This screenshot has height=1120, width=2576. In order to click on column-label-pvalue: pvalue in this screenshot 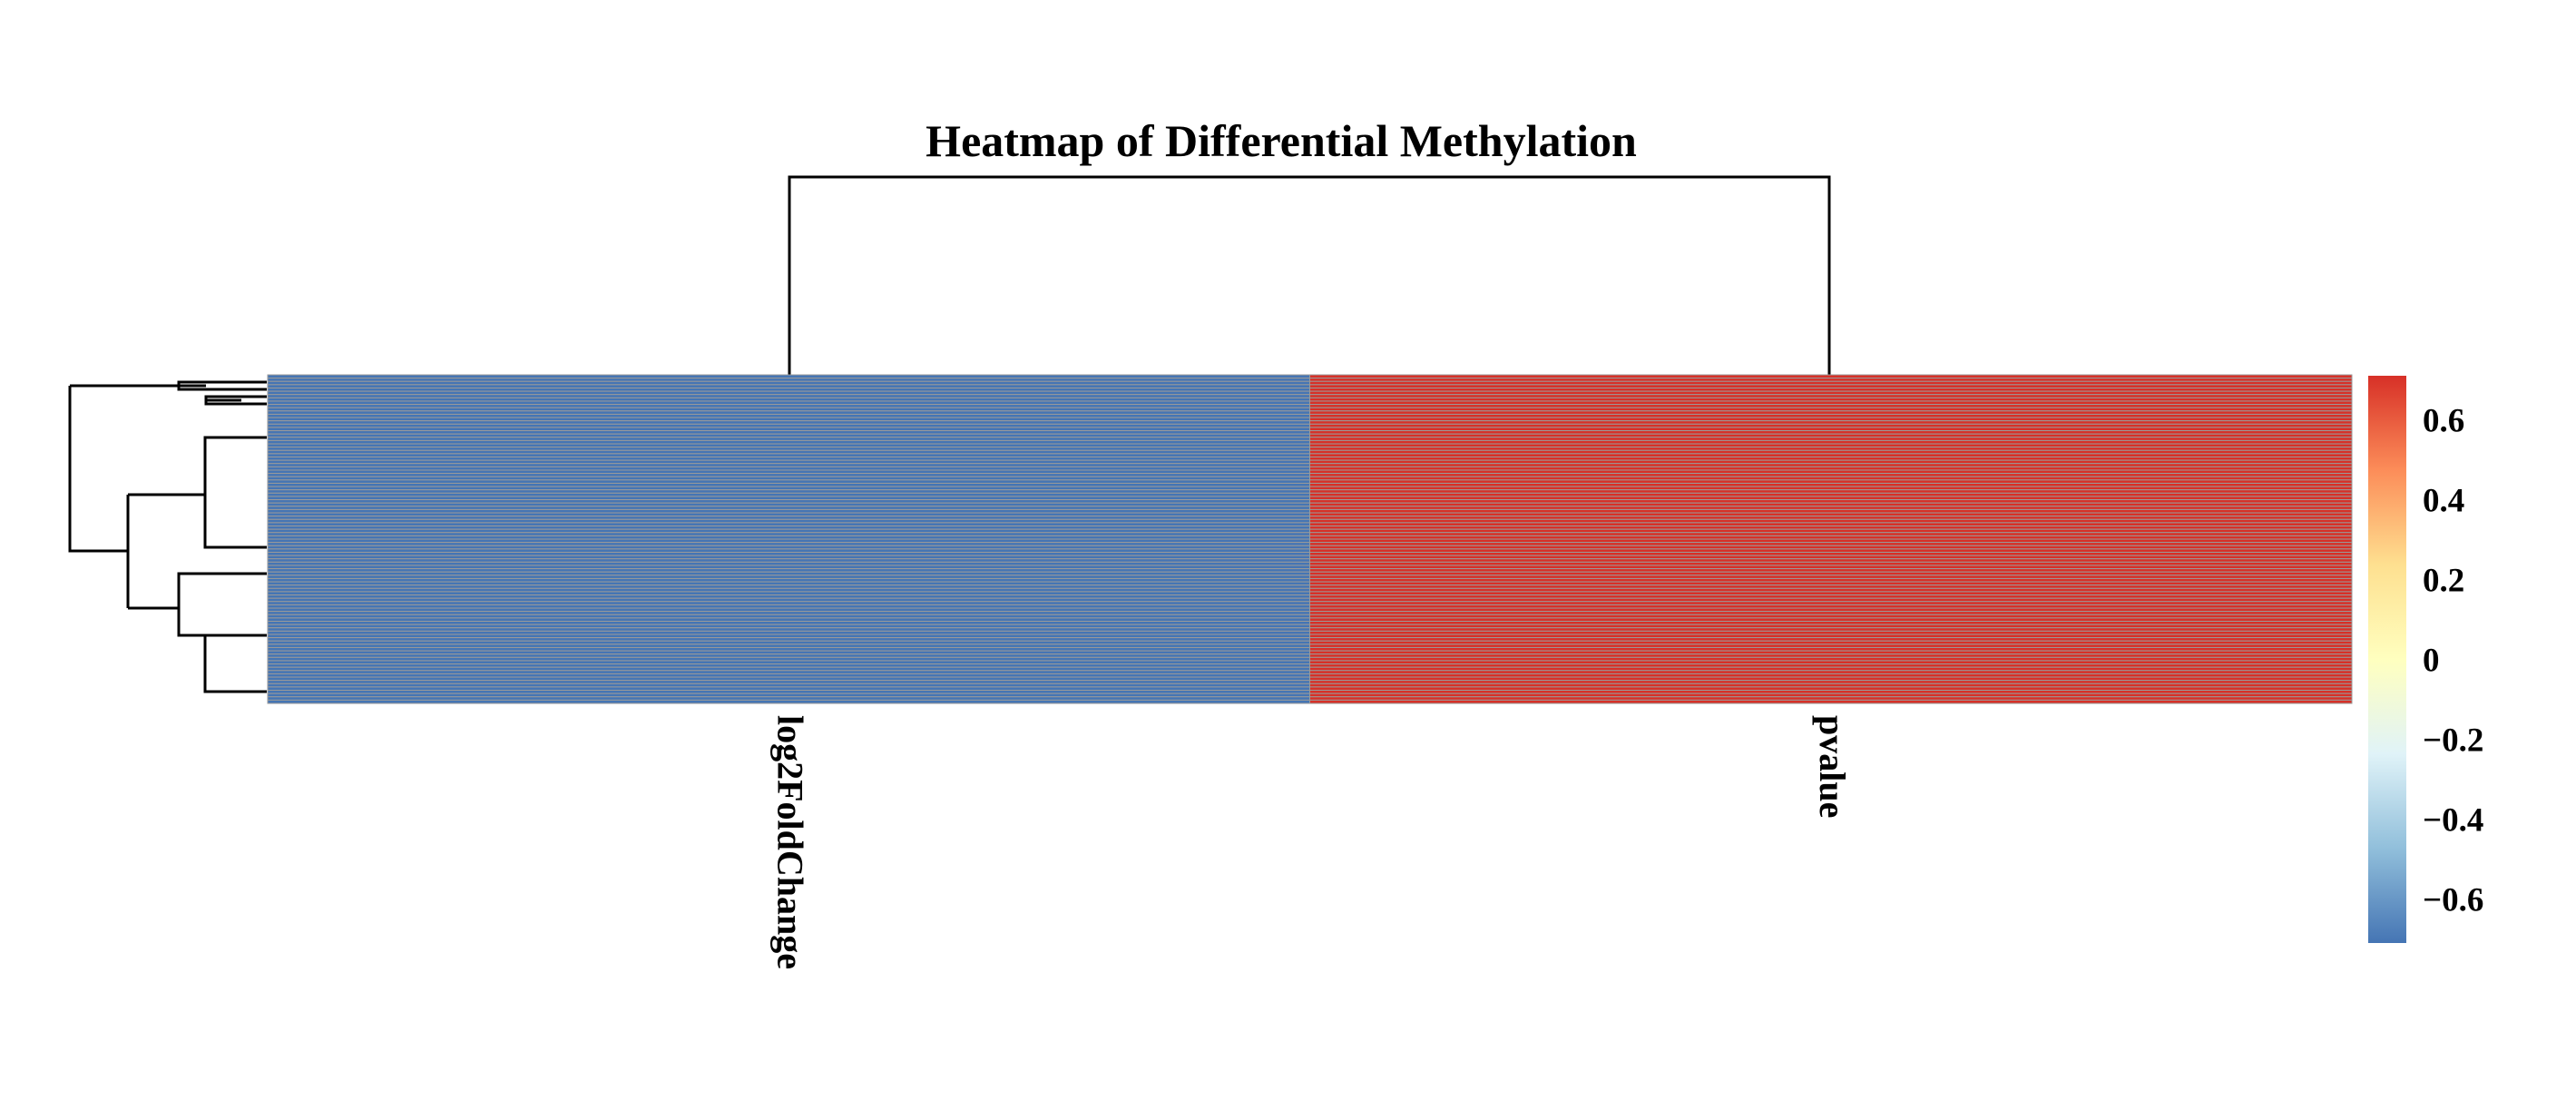, I will do `click(1832, 766)`.